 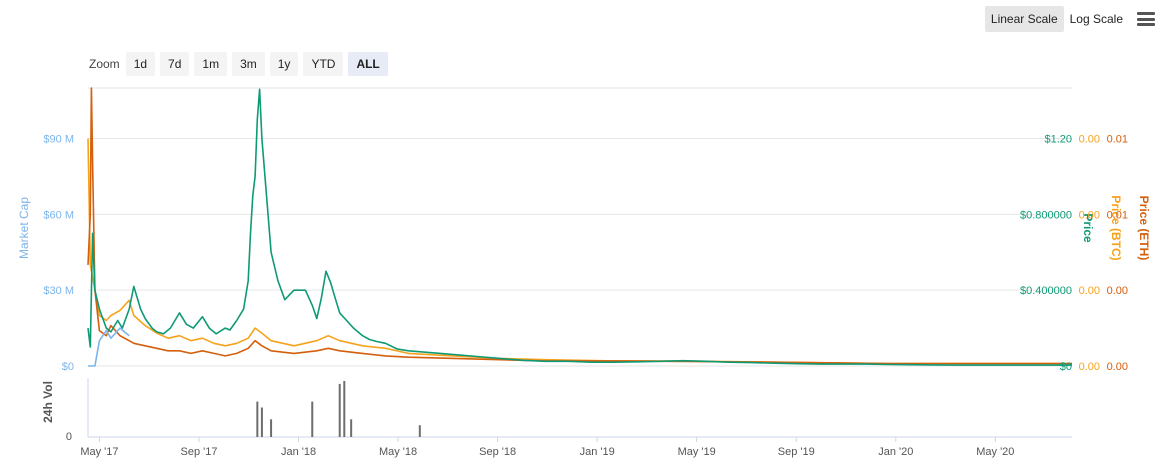 I want to click on zoom-ytd-button: YTD, so click(x=323, y=64).